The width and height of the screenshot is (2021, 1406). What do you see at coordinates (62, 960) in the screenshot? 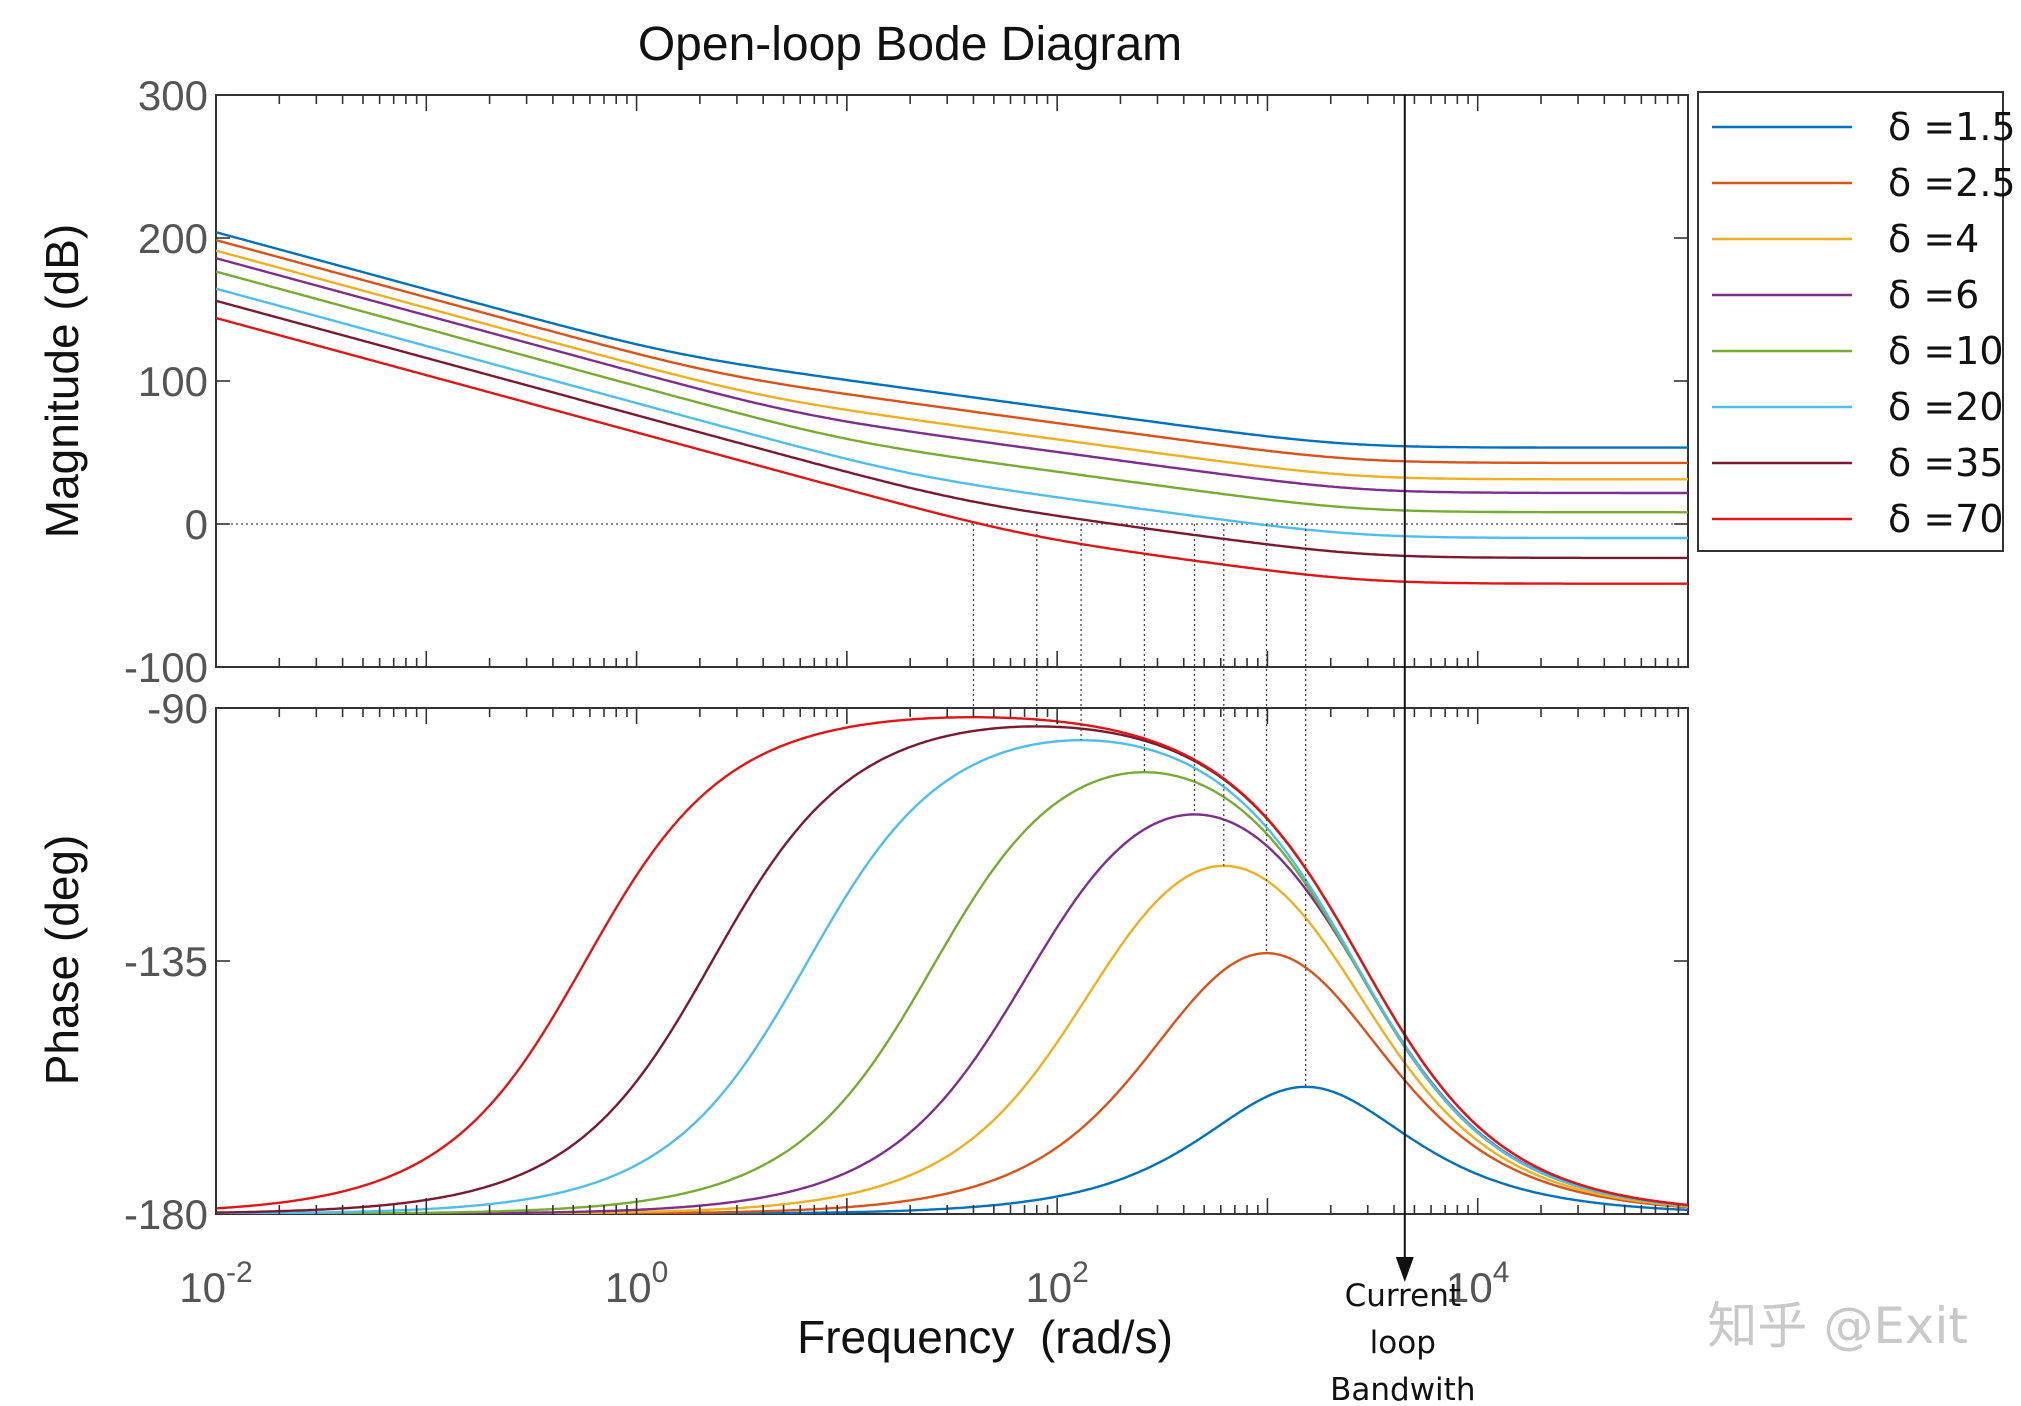
I see `phase-axis-label: Phase (deg)` at bounding box center [62, 960].